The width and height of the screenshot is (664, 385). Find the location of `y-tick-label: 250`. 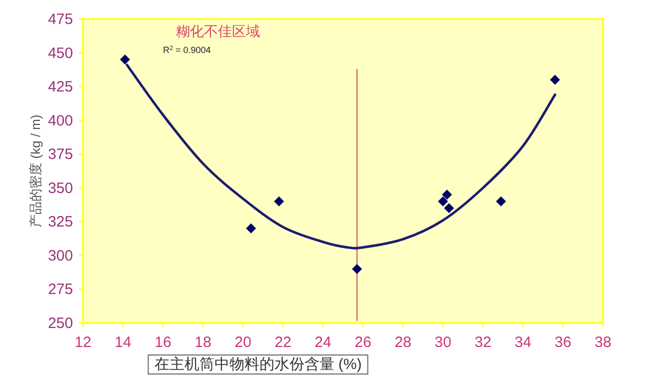

y-tick-label: 250 is located at coordinates (60, 323).